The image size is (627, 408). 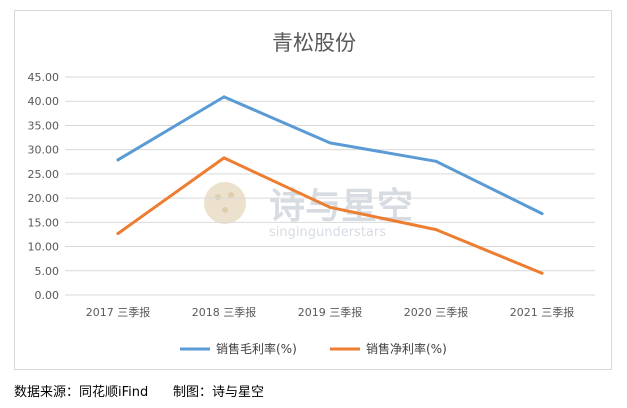 I want to click on x-tick-label: 2021 三季报, so click(x=542, y=312).